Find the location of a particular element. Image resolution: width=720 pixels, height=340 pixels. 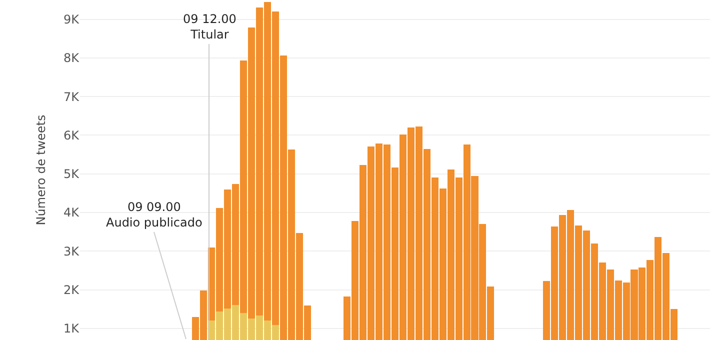

y-axis-title: Número de tweets is located at coordinates (41, 170).